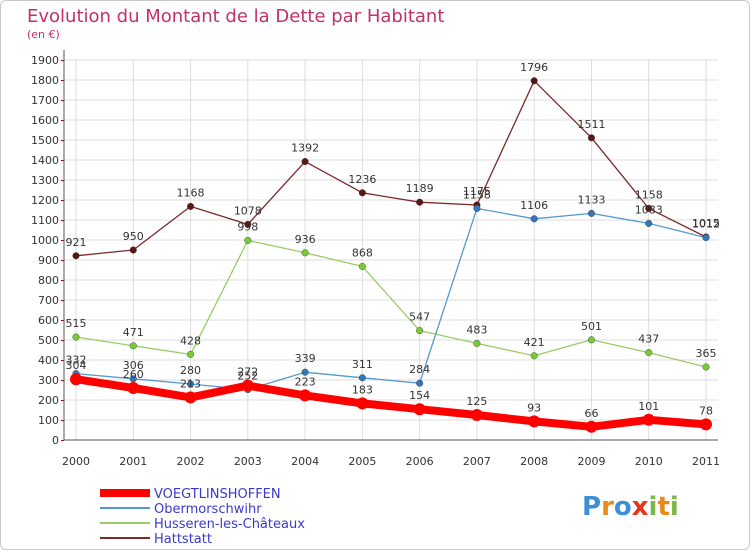 The image size is (750, 550). Describe the element at coordinates (76, 242) in the screenshot. I see `data-label: 921` at that location.